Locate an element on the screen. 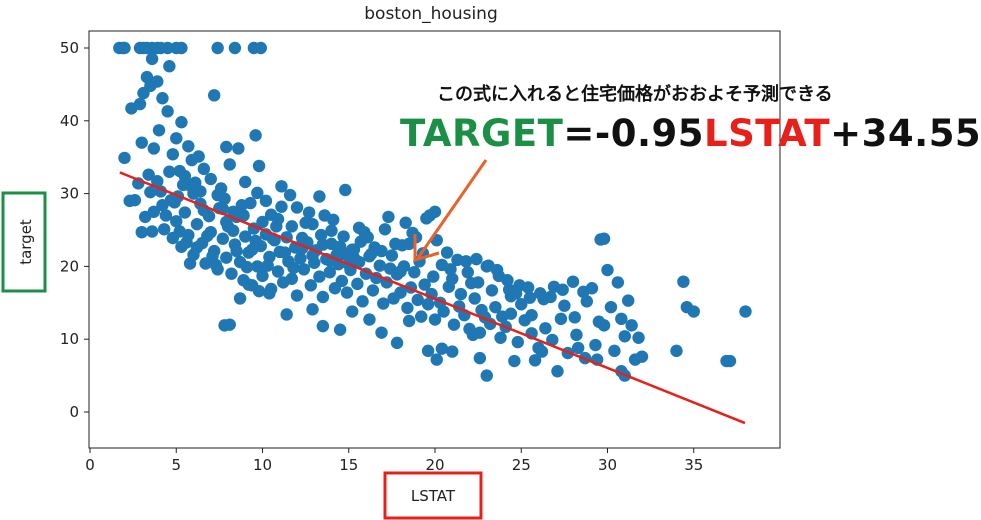 The image size is (981, 520). xlabel-highlight-box is located at coordinates (433, 495).